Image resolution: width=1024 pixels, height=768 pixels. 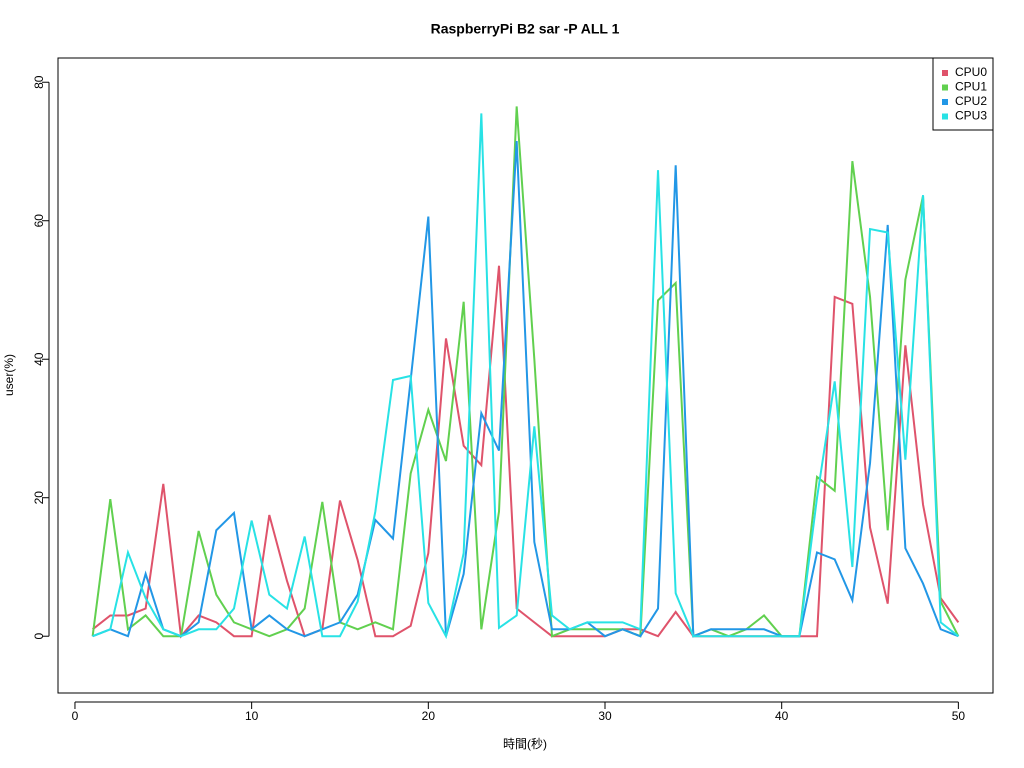 What do you see at coordinates (39, 221) in the screenshot?
I see `y-tick-label: 60` at bounding box center [39, 221].